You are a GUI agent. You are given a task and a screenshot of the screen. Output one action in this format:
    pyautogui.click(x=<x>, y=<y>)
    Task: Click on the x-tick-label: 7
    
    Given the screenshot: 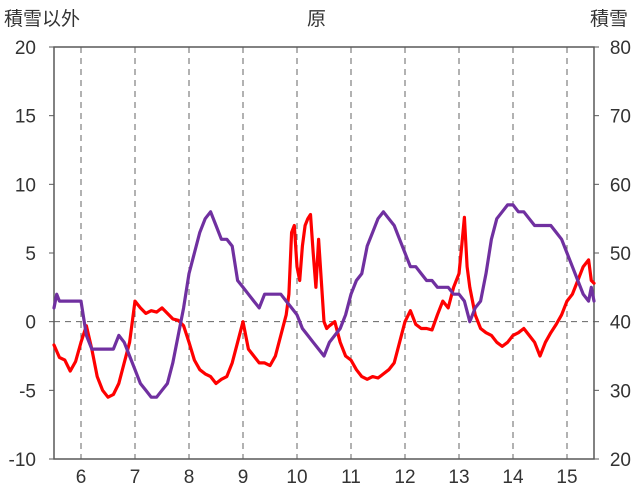 What is the action you would take?
    pyautogui.click(x=135, y=477)
    